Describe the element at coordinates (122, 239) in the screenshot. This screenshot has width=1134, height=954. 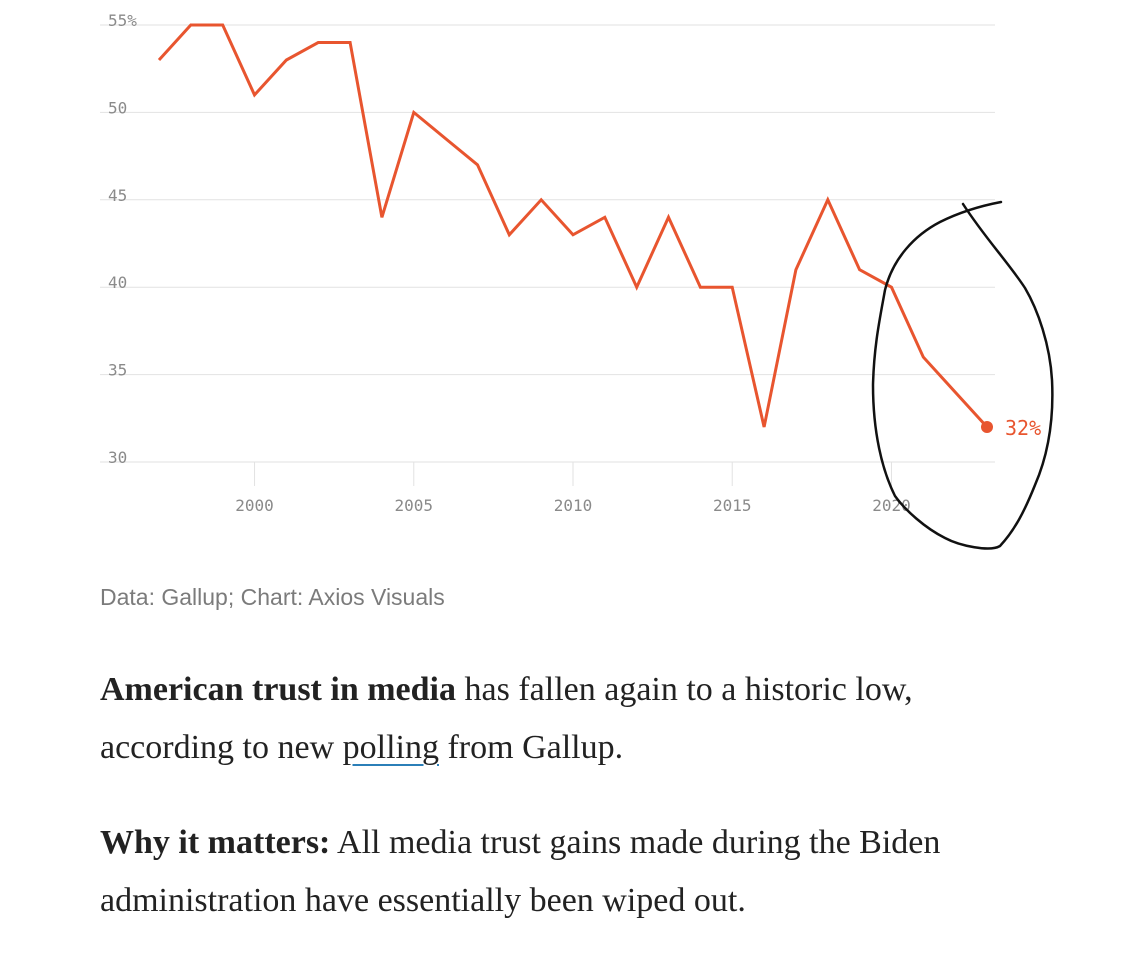
I see `y-axis-ticks: 55% 50 45 40 35 30` at that location.